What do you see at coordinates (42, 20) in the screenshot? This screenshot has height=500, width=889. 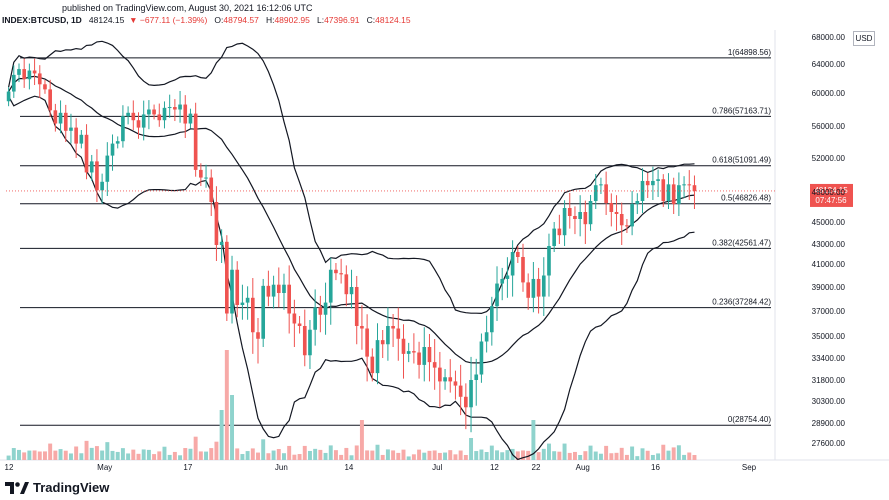 I see `symbol-label: INDEX:BTCUSD, 1D` at bounding box center [42, 20].